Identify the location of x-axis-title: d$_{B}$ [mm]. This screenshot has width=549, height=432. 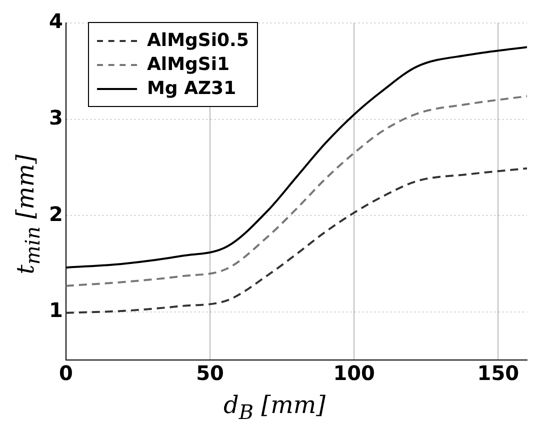
(274, 407).